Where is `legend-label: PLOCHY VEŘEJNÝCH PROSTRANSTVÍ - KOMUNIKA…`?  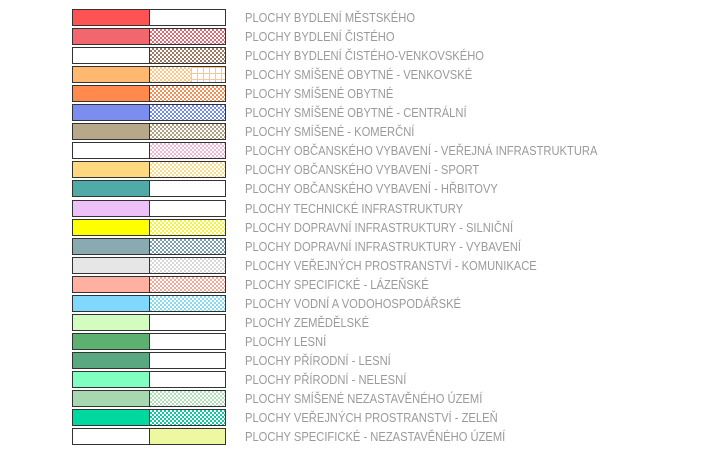 legend-label: PLOCHY VEŘEJNÝCH PROSTRANSTVÍ - KOMUNIKA… is located at coordinates (391, 265).